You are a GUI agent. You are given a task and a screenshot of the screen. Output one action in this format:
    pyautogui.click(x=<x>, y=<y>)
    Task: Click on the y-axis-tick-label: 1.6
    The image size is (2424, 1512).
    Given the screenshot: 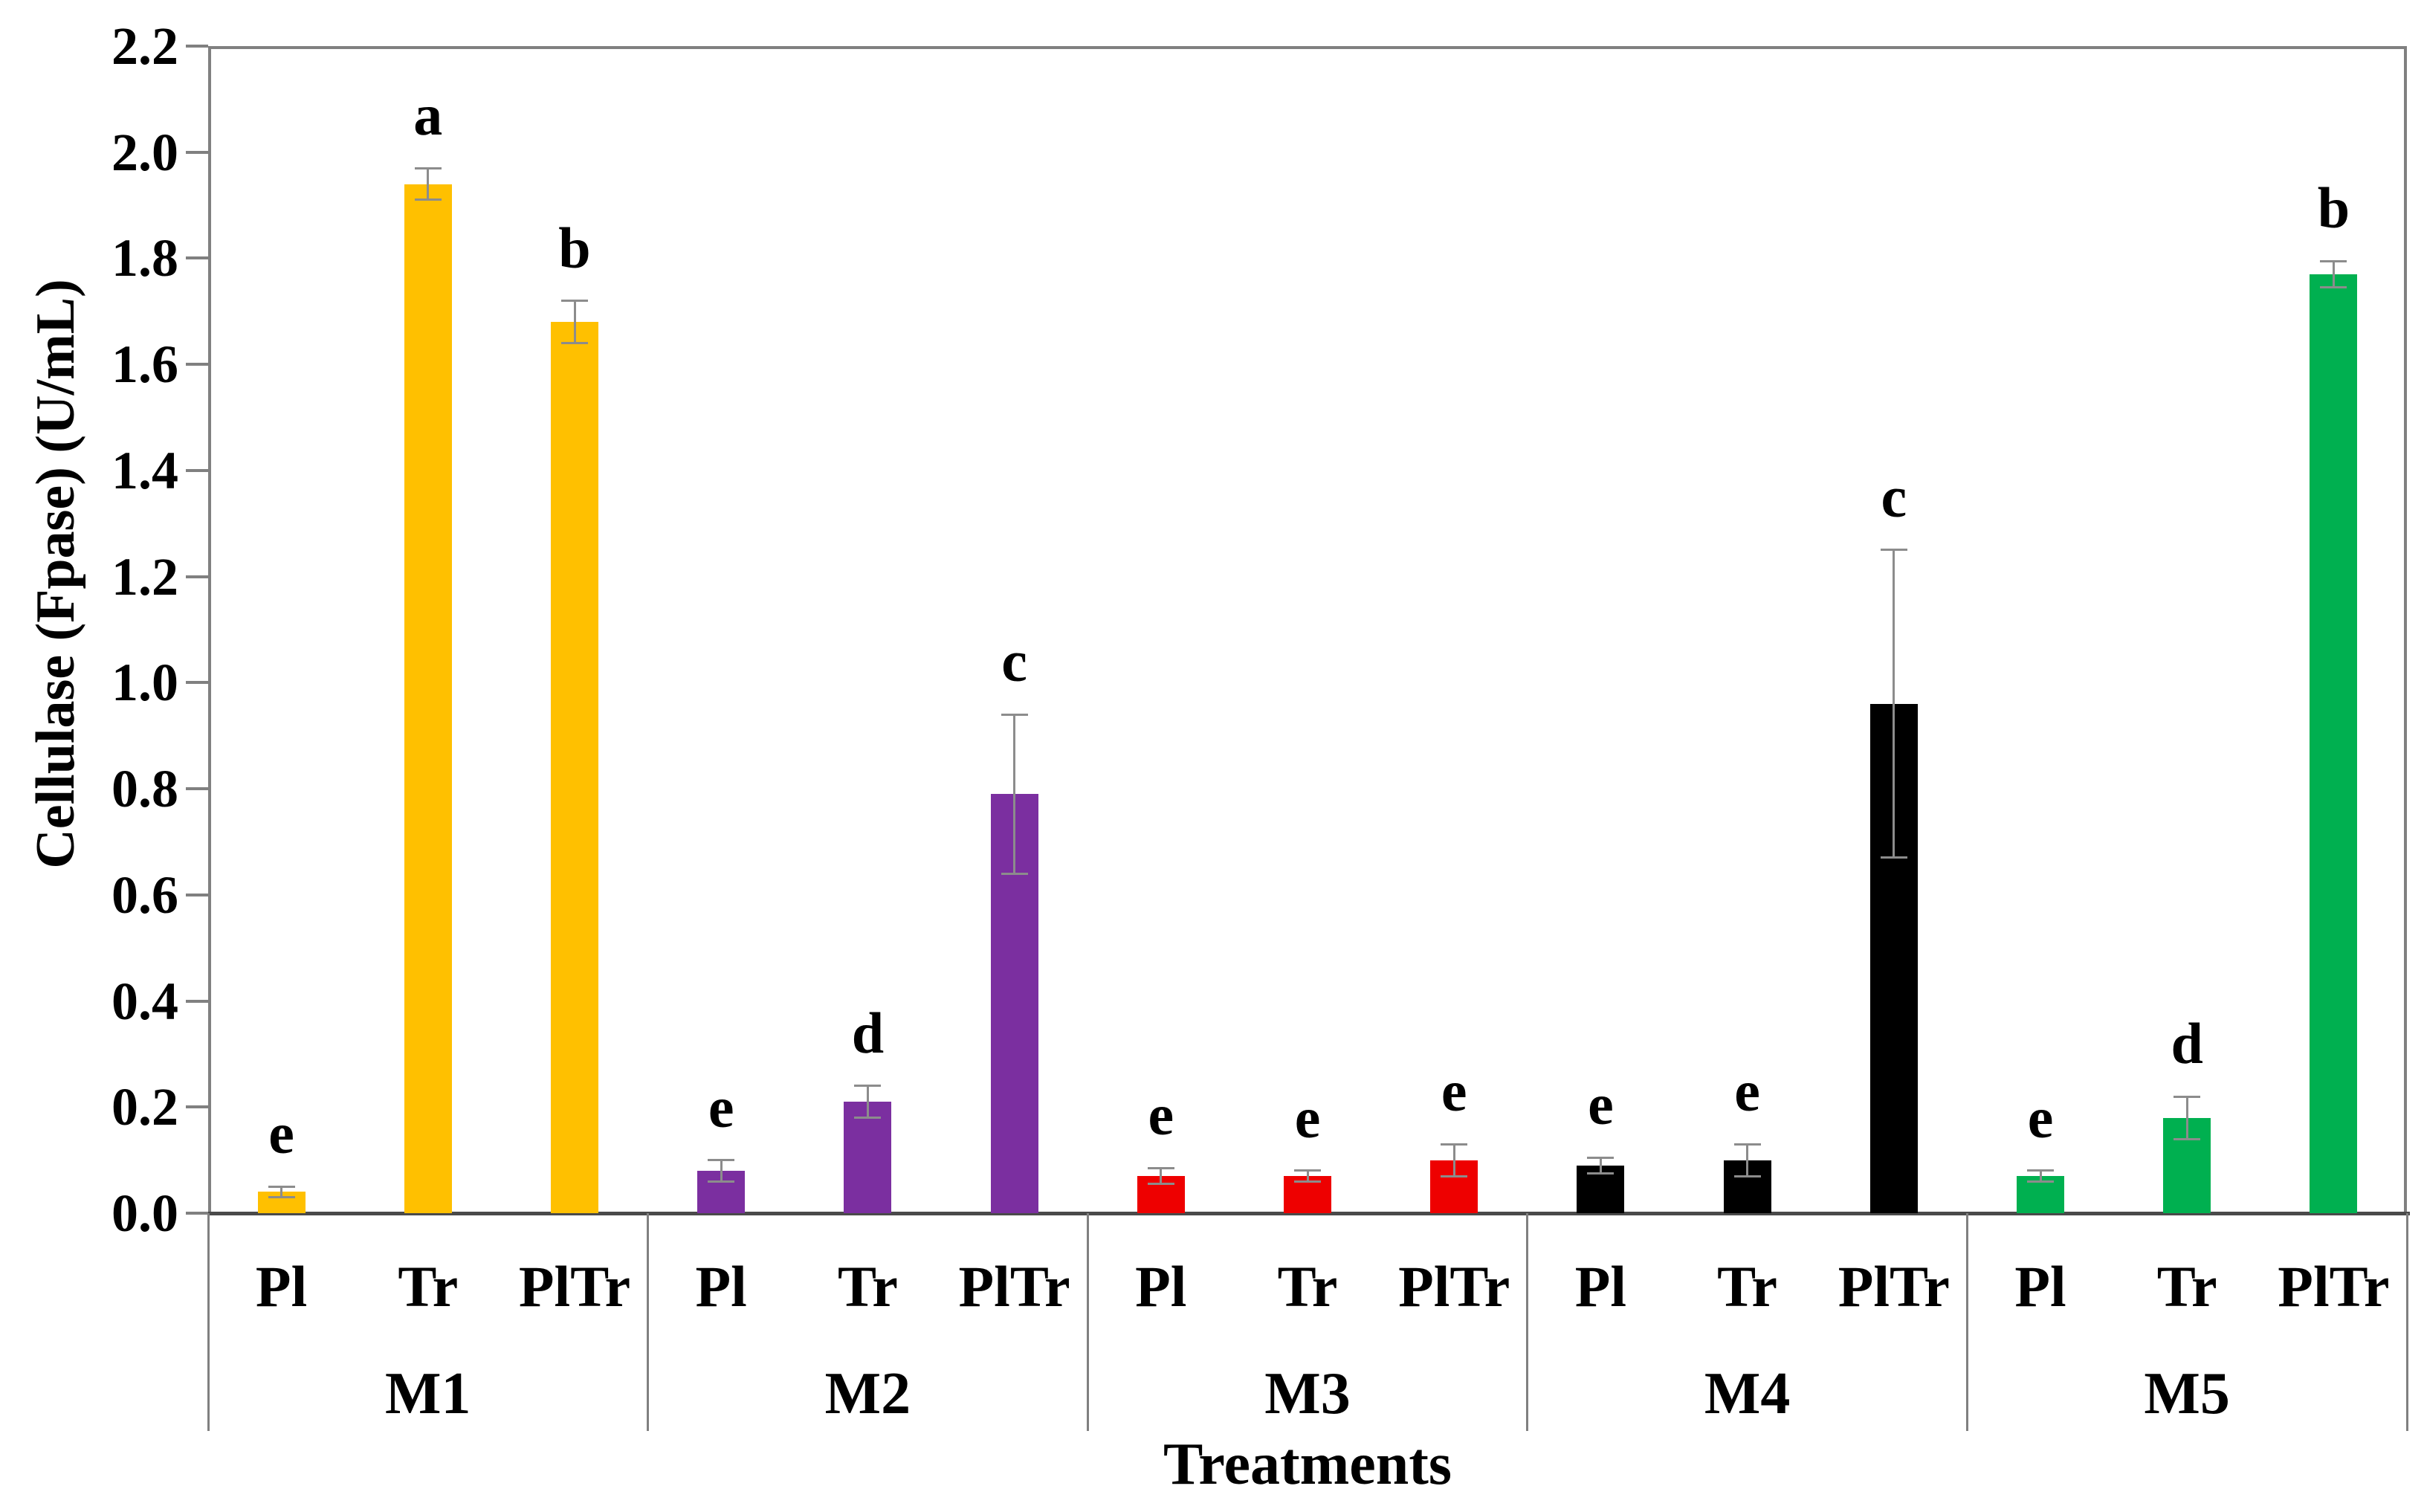 What is the action you would take?
    pyautogui.click(x=144, y=365)
    